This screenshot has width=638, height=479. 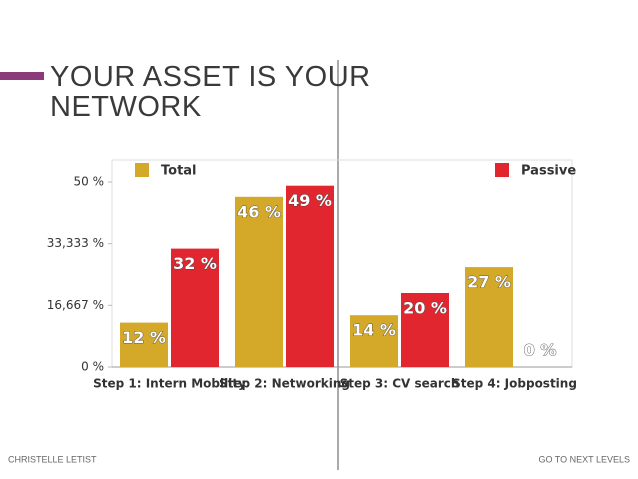 I want to click on x-tick-label: Step 2: Networking, so click(x=284, y=384).